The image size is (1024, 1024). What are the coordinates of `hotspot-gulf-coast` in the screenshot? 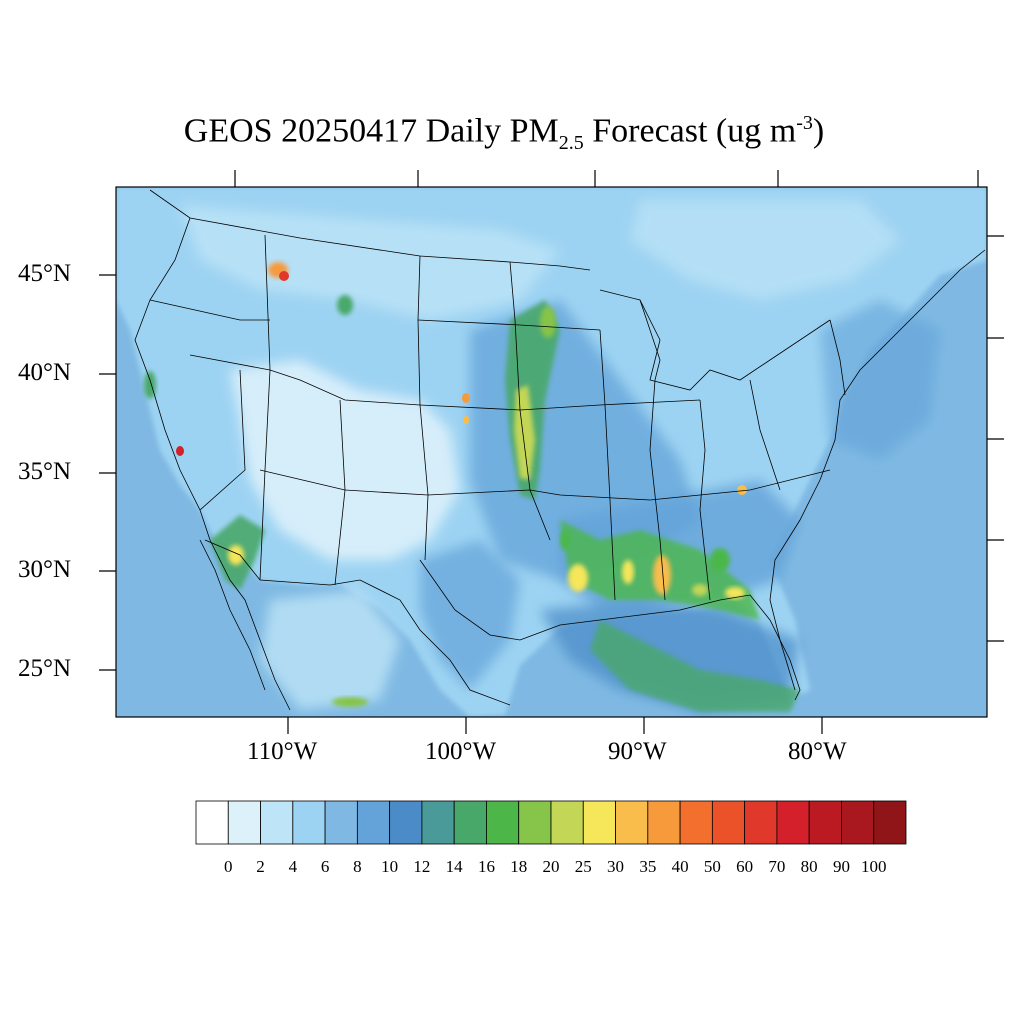 It's located at (700, 590).